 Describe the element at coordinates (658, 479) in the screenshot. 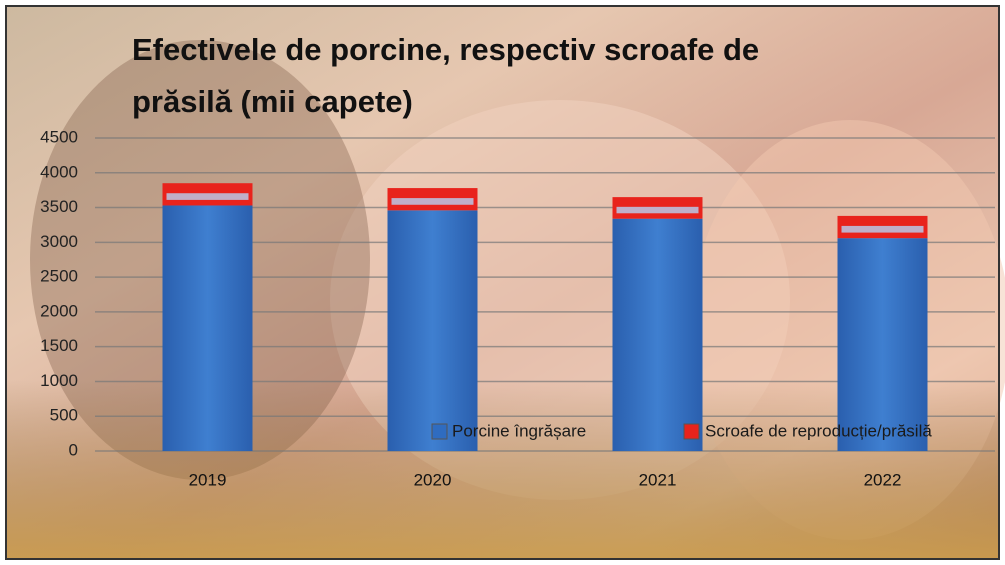

I see `x-tick-label: 2021` at that location.